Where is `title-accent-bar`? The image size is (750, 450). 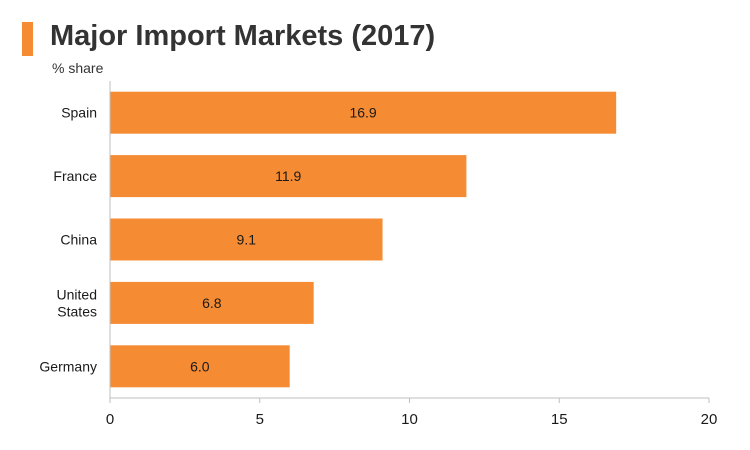 title-accent-bar is located at coordinates (27, 39).